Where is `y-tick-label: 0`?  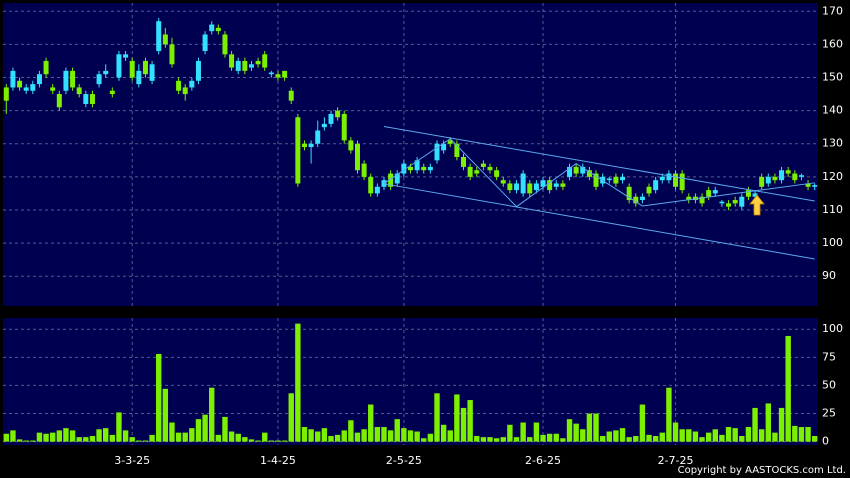 y-tick-label: 0 is located at coordinates (825, 441).